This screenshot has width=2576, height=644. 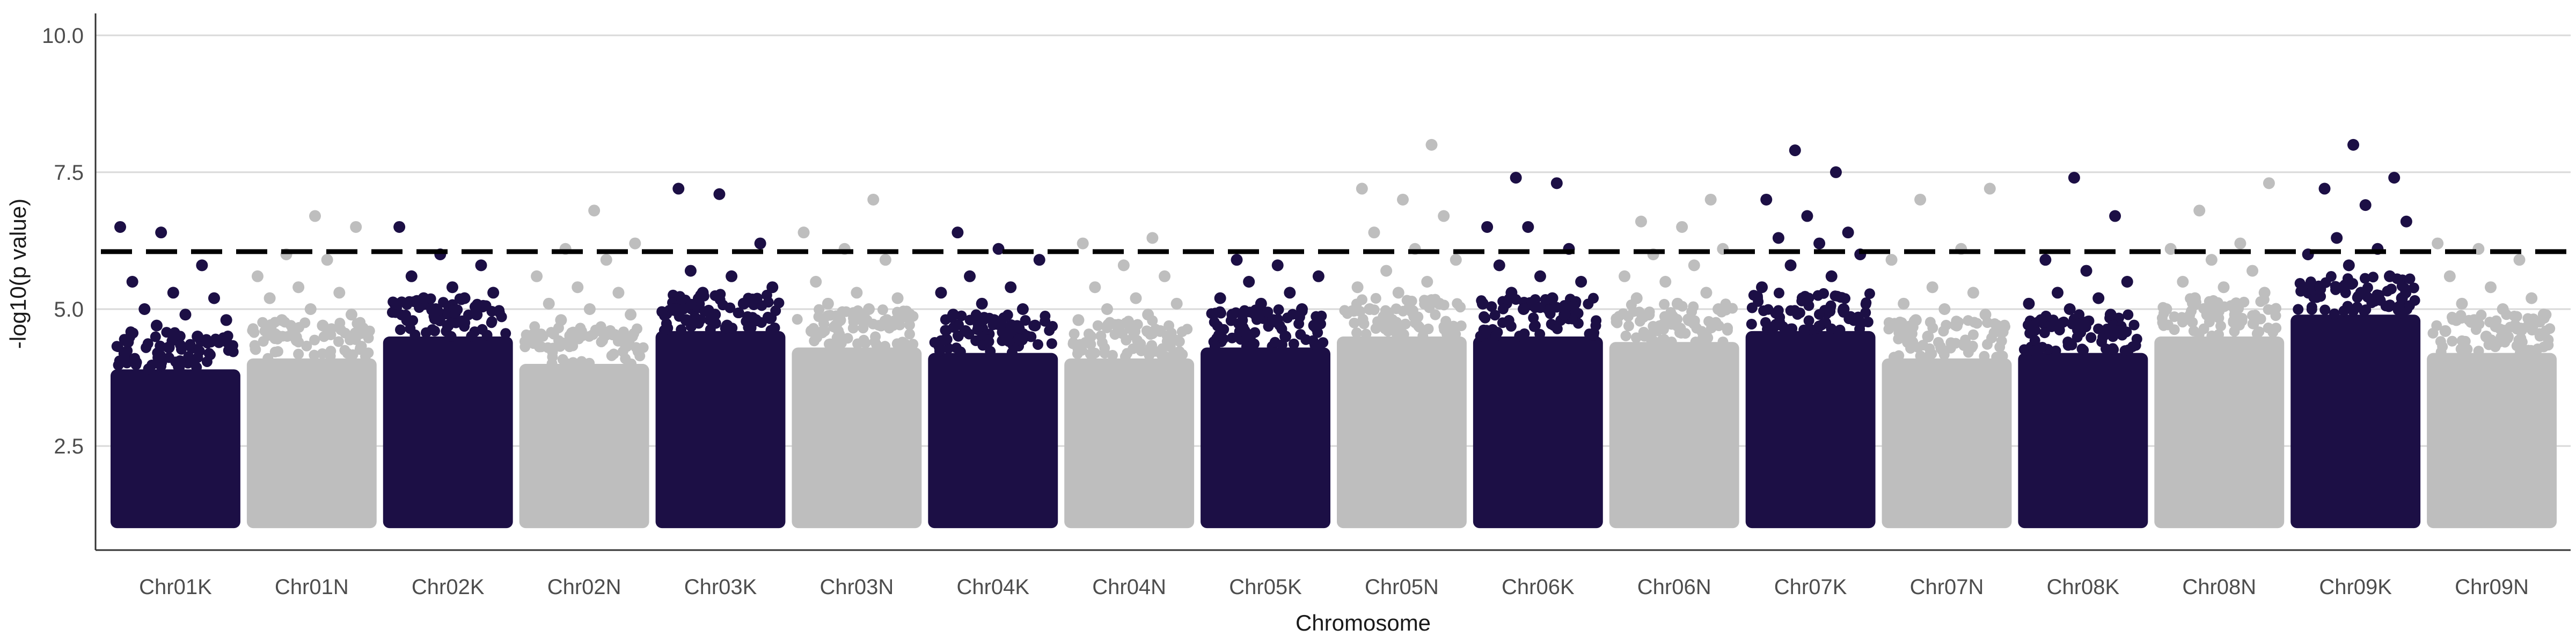 What do you see at coordinates (1402, 587) in the screenshot?
I see `x-tick-label: Chr05N` at bounding box center [1402, 587].